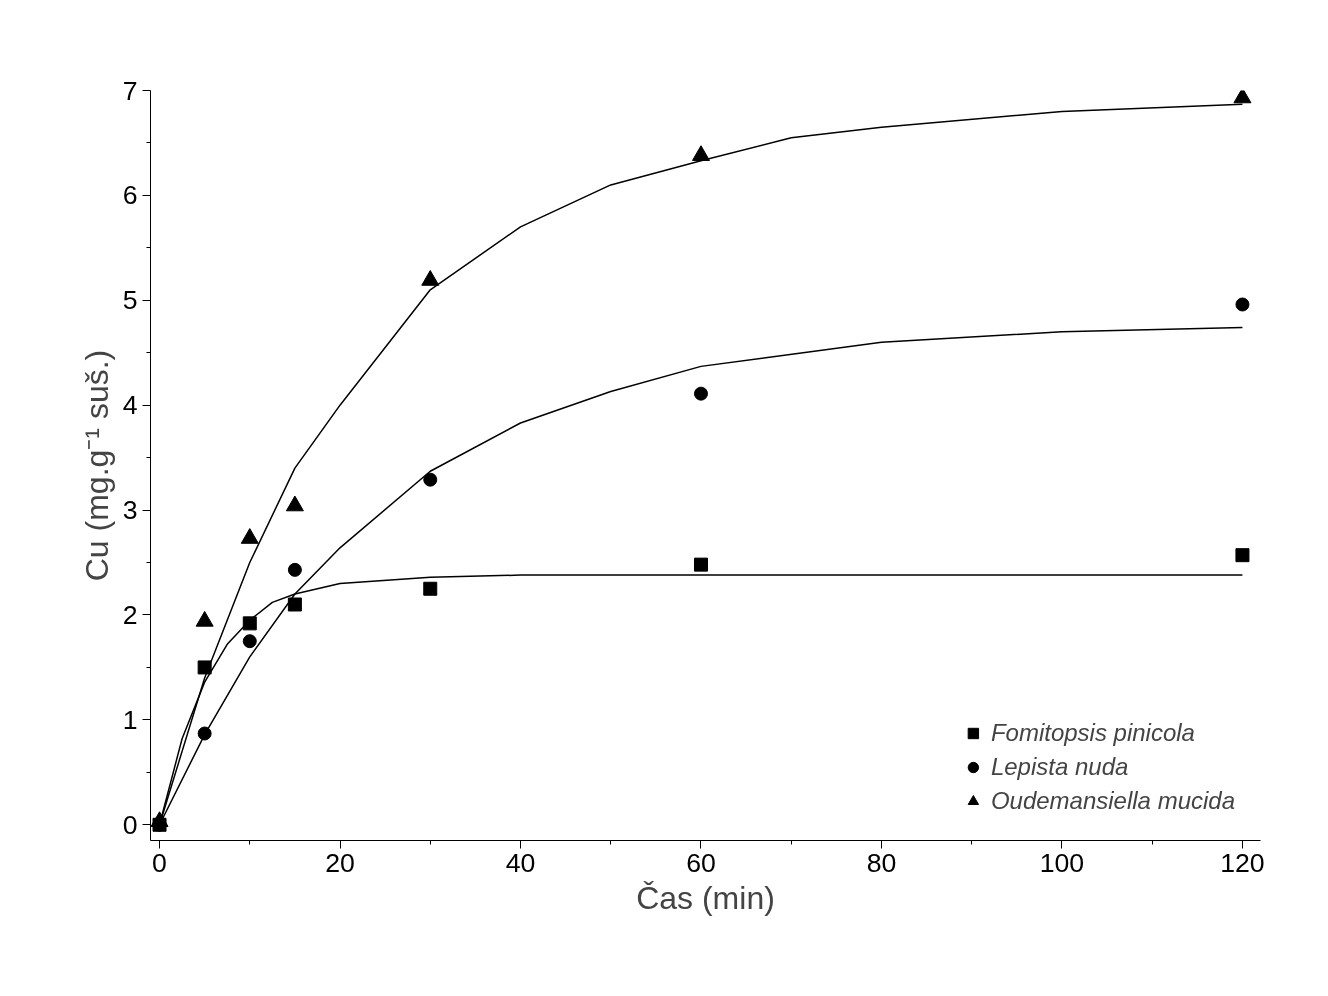 This screenshot has height=996, width=1328. I want to click on x-tick-label: 60, so click(701, 862).